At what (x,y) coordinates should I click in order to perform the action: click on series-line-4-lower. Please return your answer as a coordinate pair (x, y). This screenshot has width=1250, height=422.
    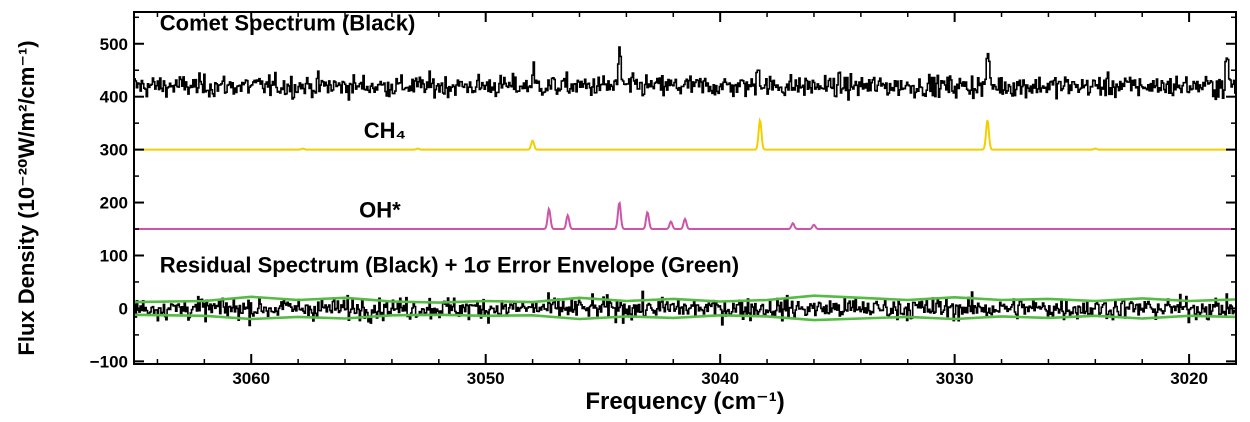
    Looking at the image, I should click on (685, 317).